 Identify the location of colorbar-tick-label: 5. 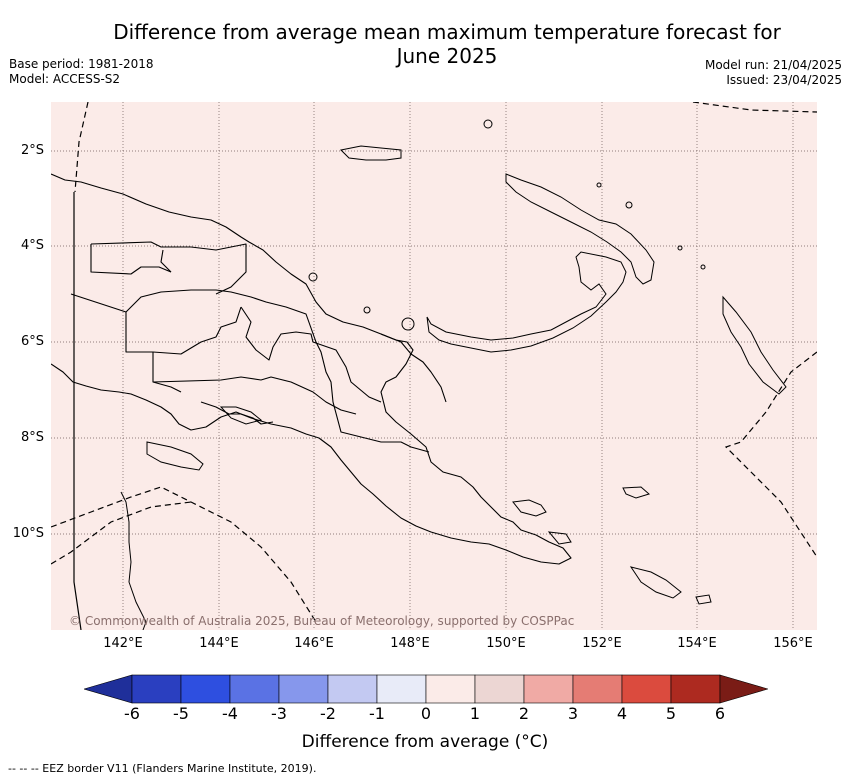
(671, 713).